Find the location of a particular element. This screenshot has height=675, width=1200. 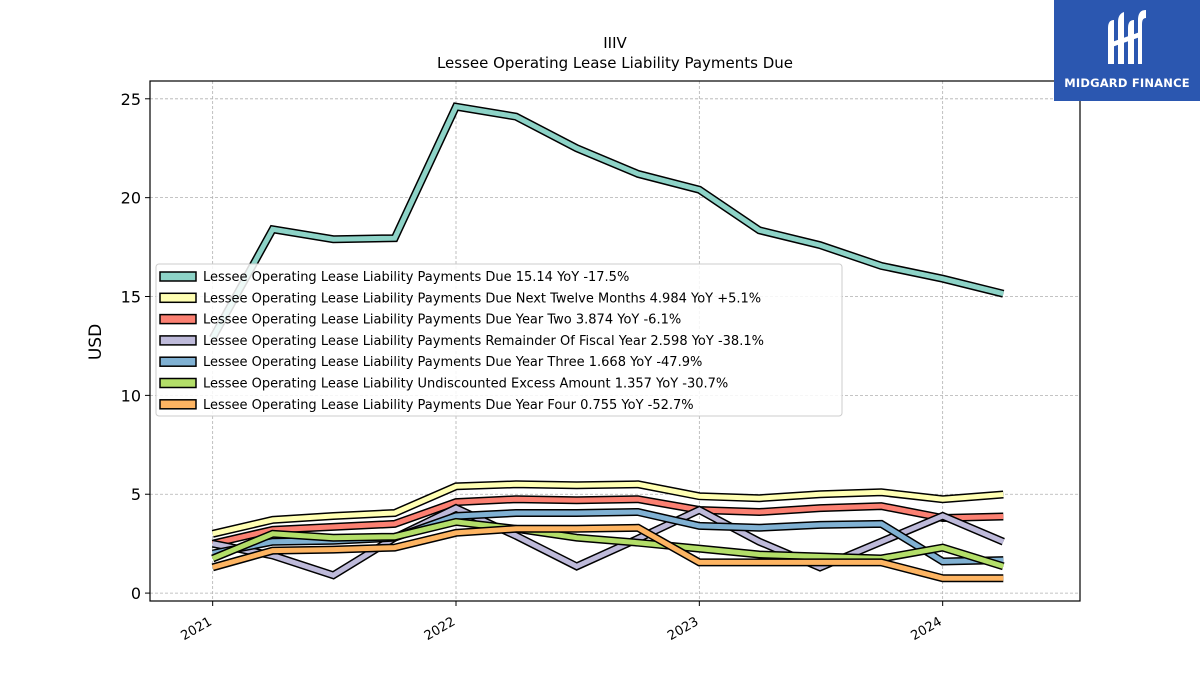

y-tick-label: 25 is located at coordinates (131, 99).